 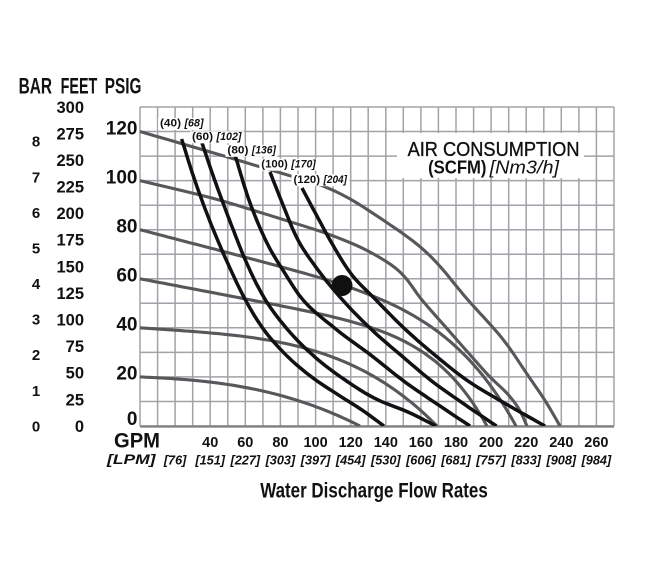 I want to click on svg-text: Water Discharge Flow Rates, so click(x=374, y=491).